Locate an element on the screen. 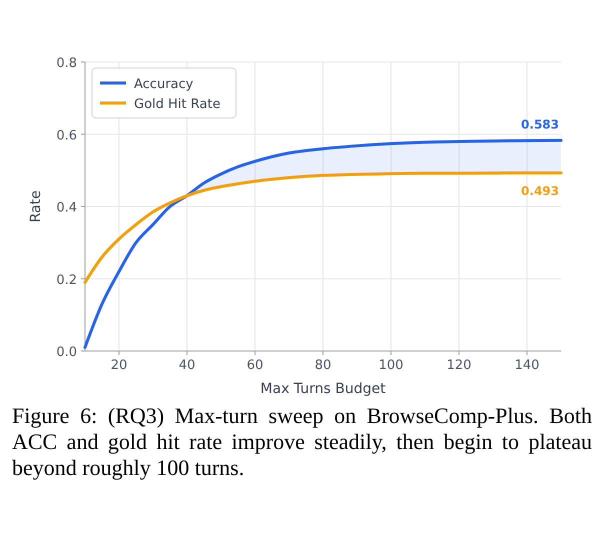  x-tick-label: 120 is located at coordinates (459, 365).